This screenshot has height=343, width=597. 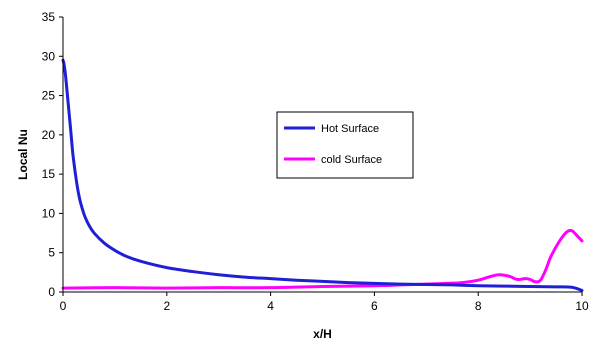 I want to click on y-tick-label: 10, so click(x=49, y=213).